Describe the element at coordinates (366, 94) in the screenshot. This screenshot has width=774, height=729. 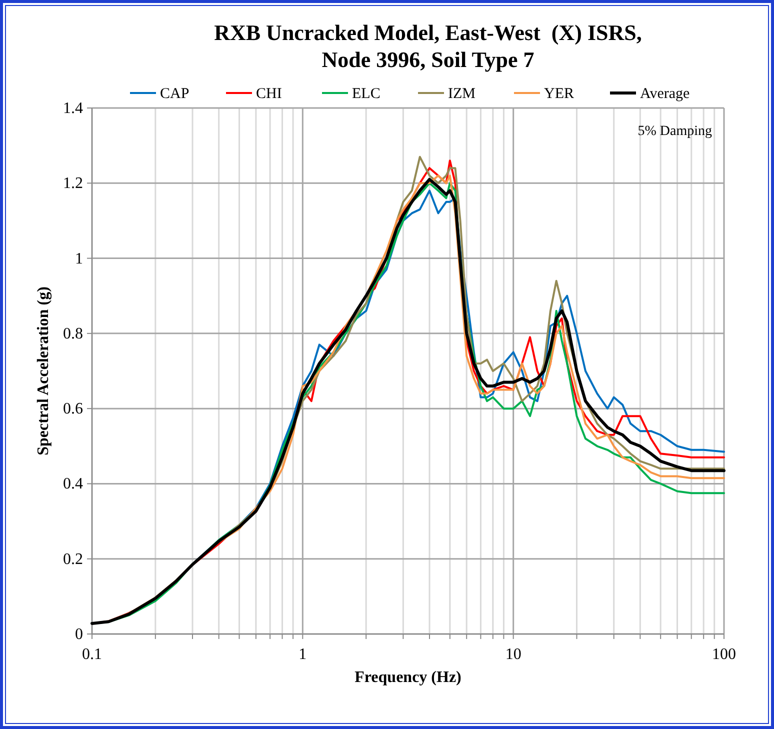
I see `legend-label: ELC` at that location.